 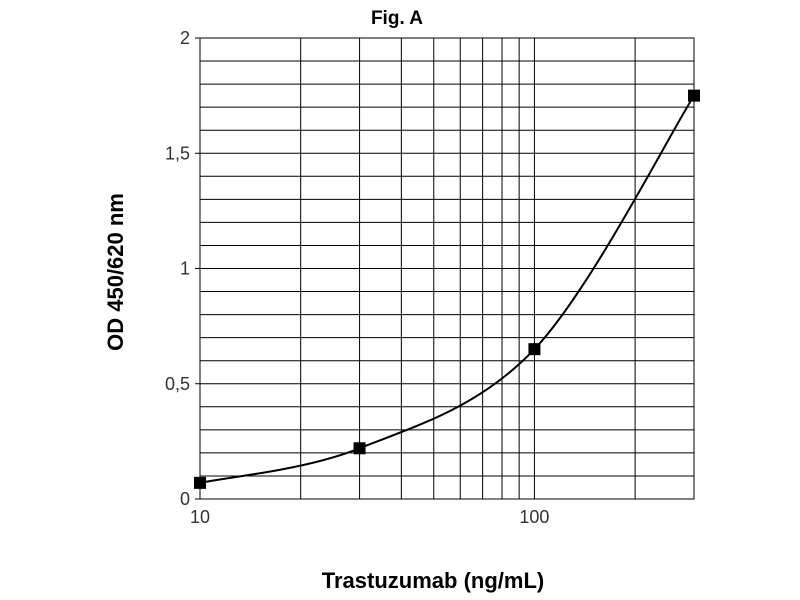 I want to click on chart-title: Fig. A, so click(x=397, y=18).